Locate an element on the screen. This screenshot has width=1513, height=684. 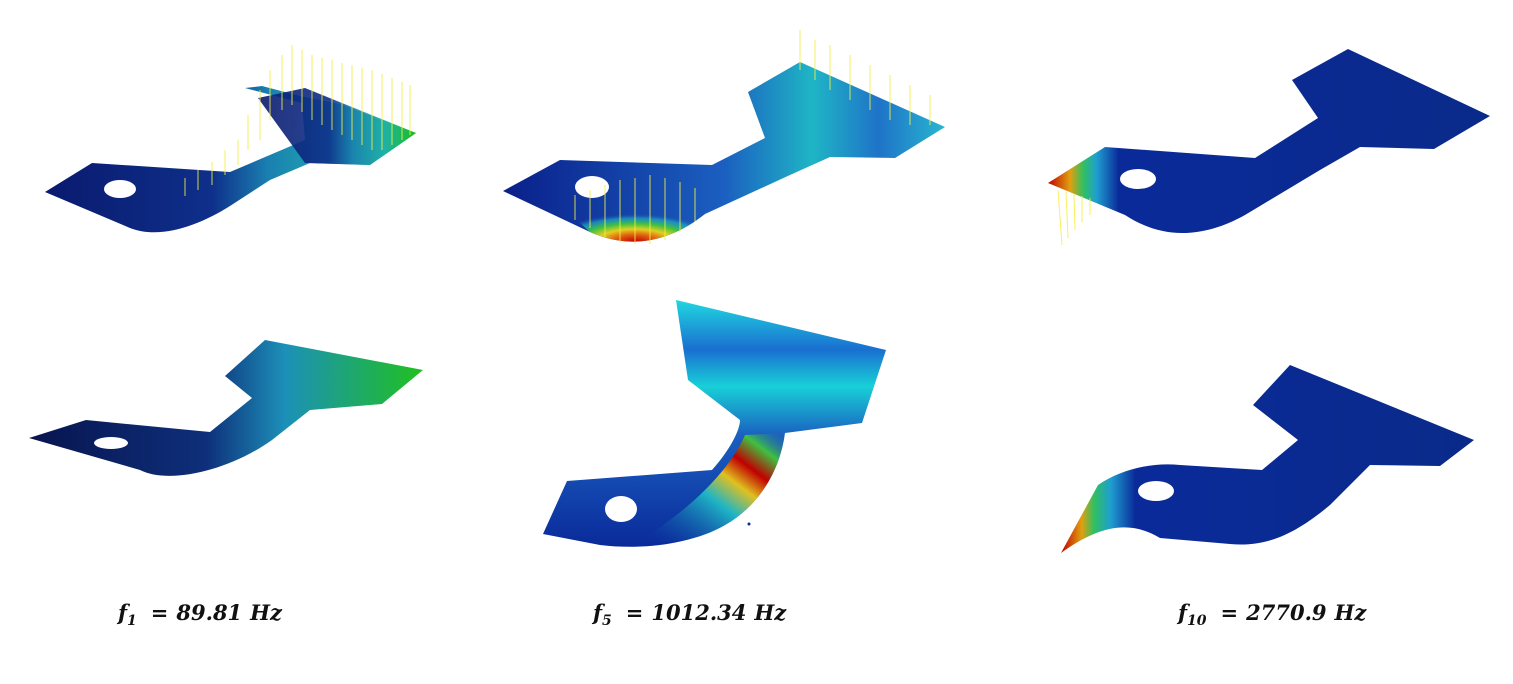
caption-mode-5: f 5 = 1012.34 Hz is located at coordinates (689, 617).